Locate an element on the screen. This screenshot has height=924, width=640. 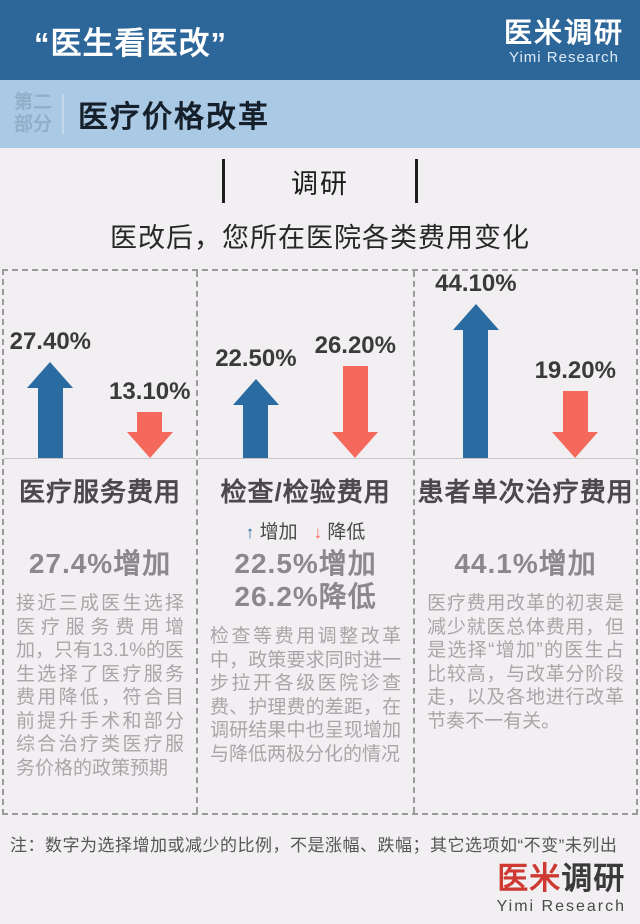
legend-up-arrow-icon: ↑ is located at coordinates (250, 532).